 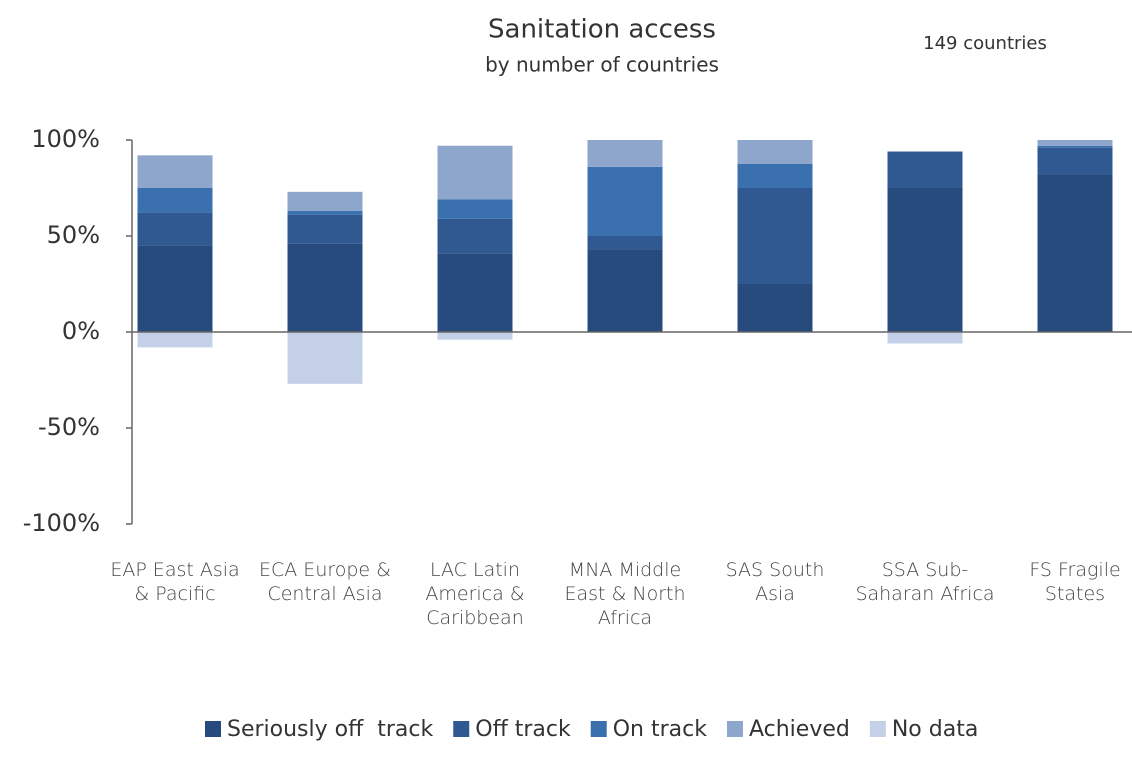 I want to click on annotation: 149 countries, so click(x=985, y=43).